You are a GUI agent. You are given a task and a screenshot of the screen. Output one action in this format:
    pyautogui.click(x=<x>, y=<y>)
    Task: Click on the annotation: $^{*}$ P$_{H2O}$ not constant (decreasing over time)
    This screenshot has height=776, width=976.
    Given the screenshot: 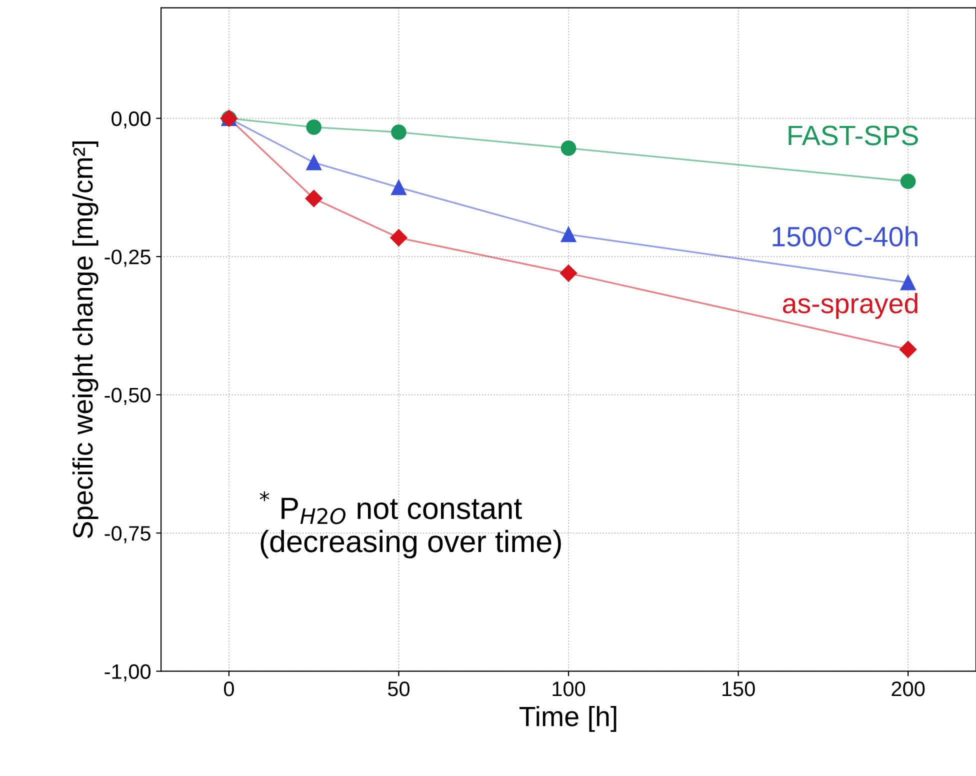 What is the action you would take?
    pyautogui.click(x=410, y=524)
    